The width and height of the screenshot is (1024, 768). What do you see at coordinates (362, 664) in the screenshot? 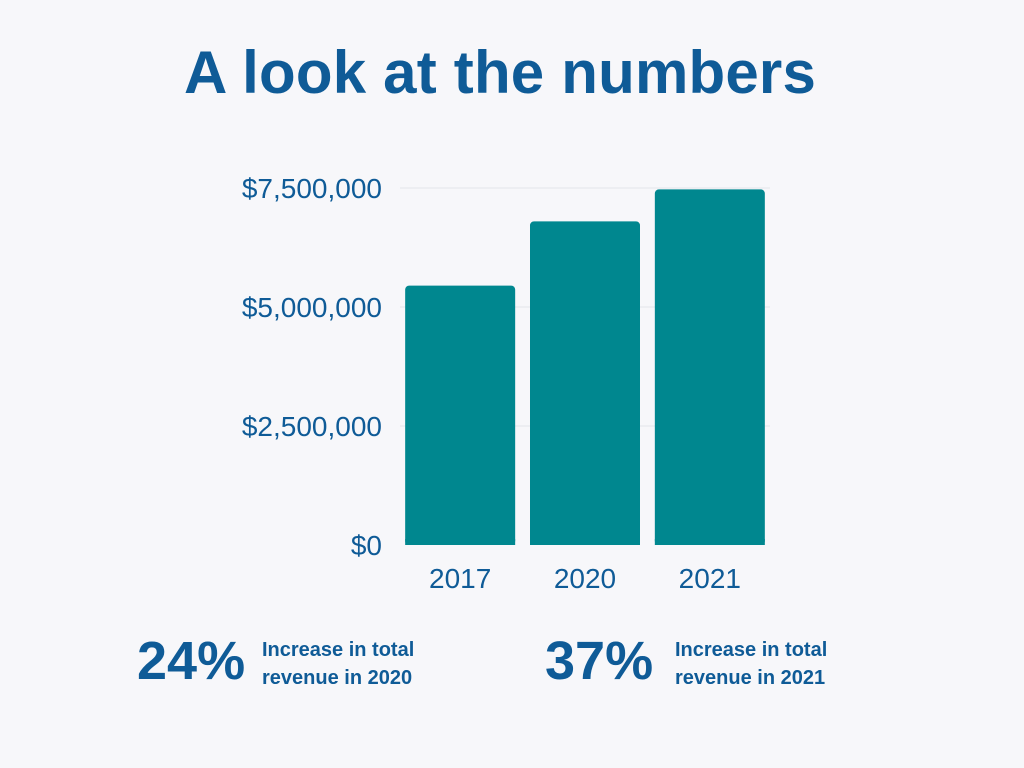
I see `stat-description: Increase in total revenue in 2020` at bounding box center [362, 664].